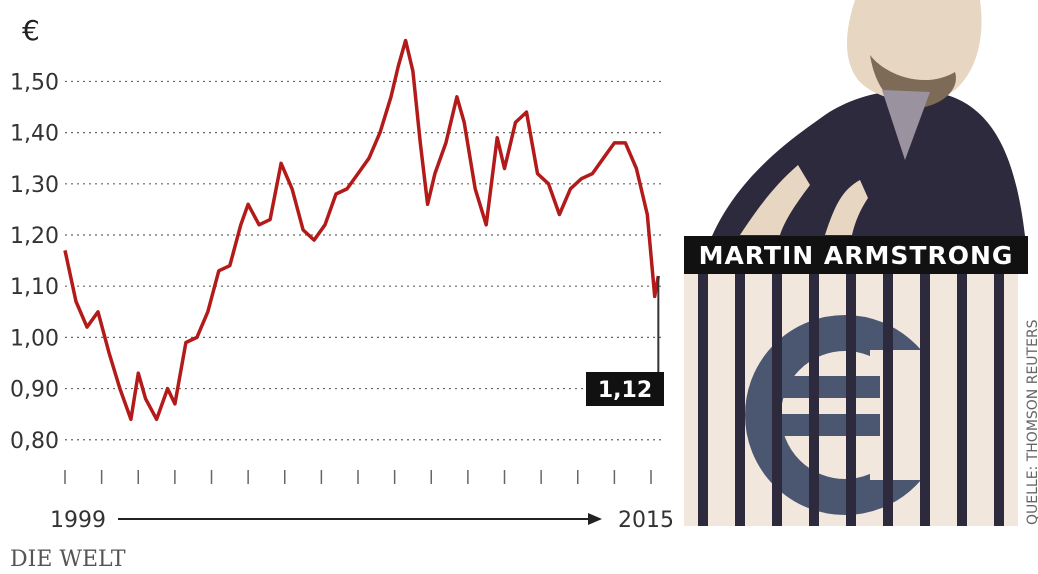 The image size is (1038, 574). I want to click on euro-jail-graphic, so click(851, 400).